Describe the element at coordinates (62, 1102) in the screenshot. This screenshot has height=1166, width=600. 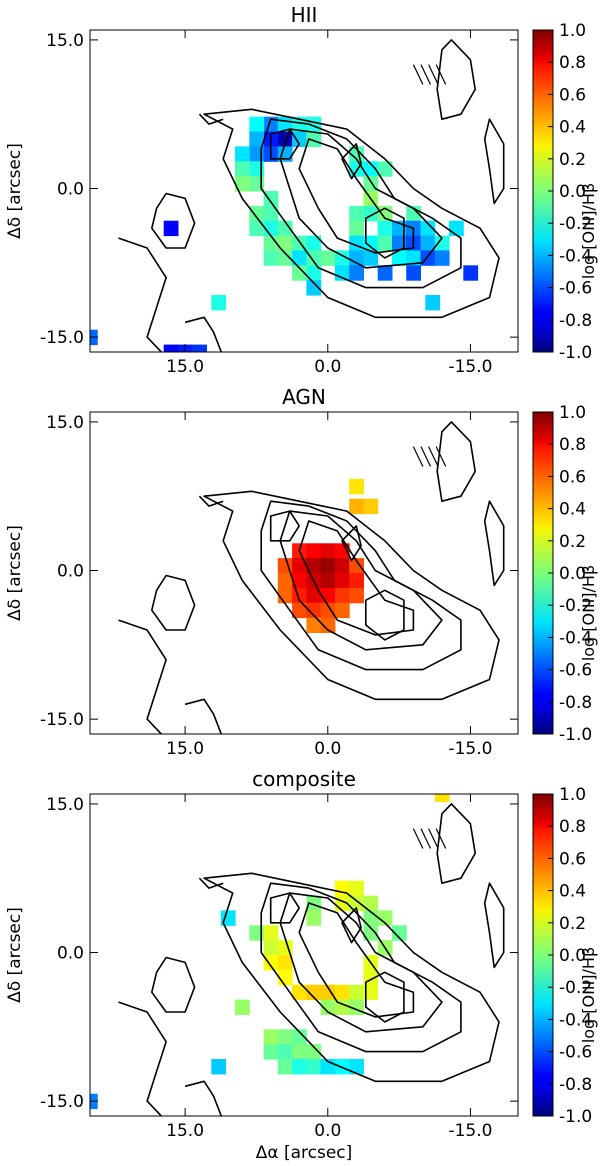
I see `y-tick-label: -15.0` at that location.